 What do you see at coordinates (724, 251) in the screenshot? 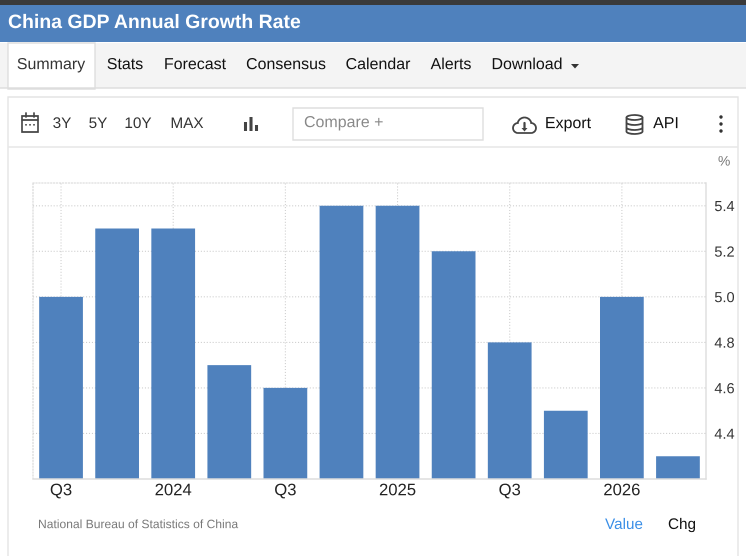
I see `y-tick-label: 5.2` at bounding box center [724, 251].